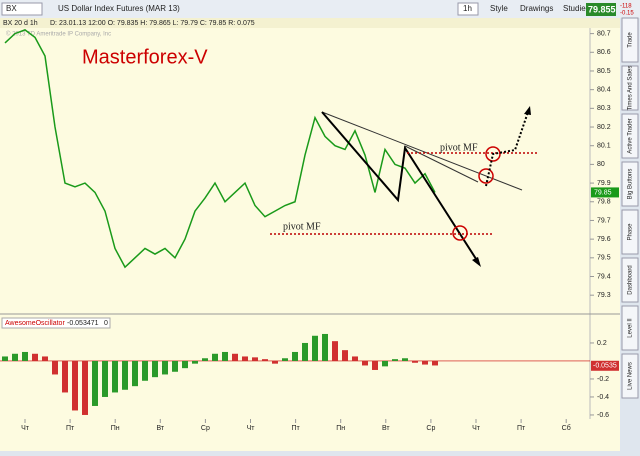 The image size is (640, 456). I want to click on side-tab-label: Active Trader, so click(631, 135).